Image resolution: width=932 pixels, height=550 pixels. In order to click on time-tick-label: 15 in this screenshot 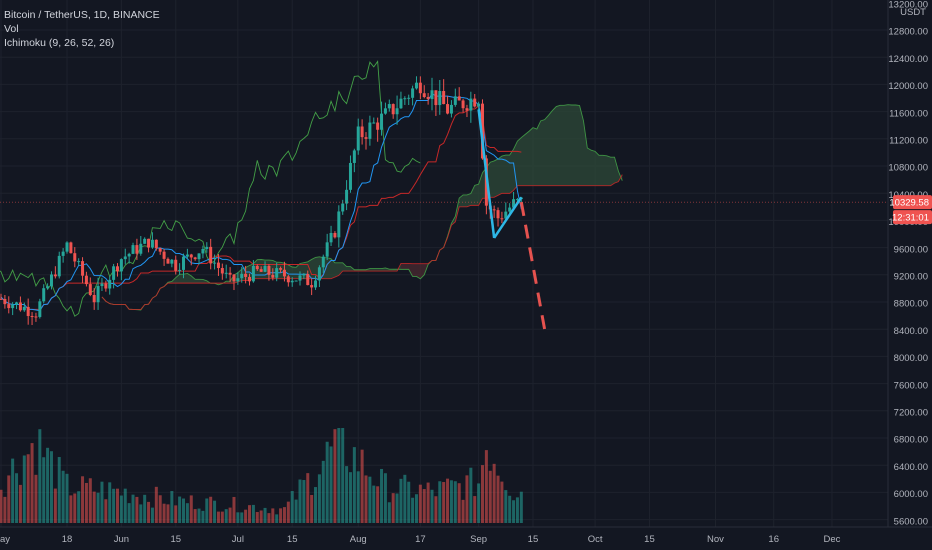, I will do `click(649, 539)`.